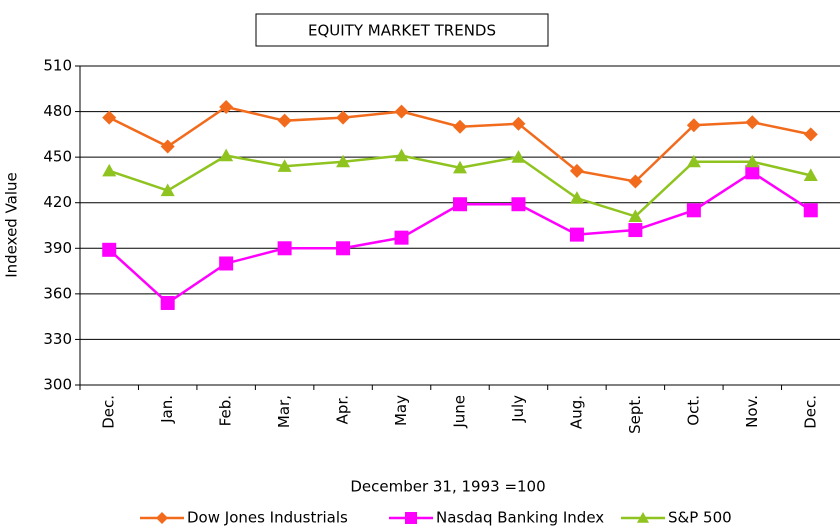 Image resolution: width=840 pixels, height=530 pixels. What do you see at coordinates (57, 248) in the screenshot?
I see `y-tick-label: 390` at bounding box center [57, 248].